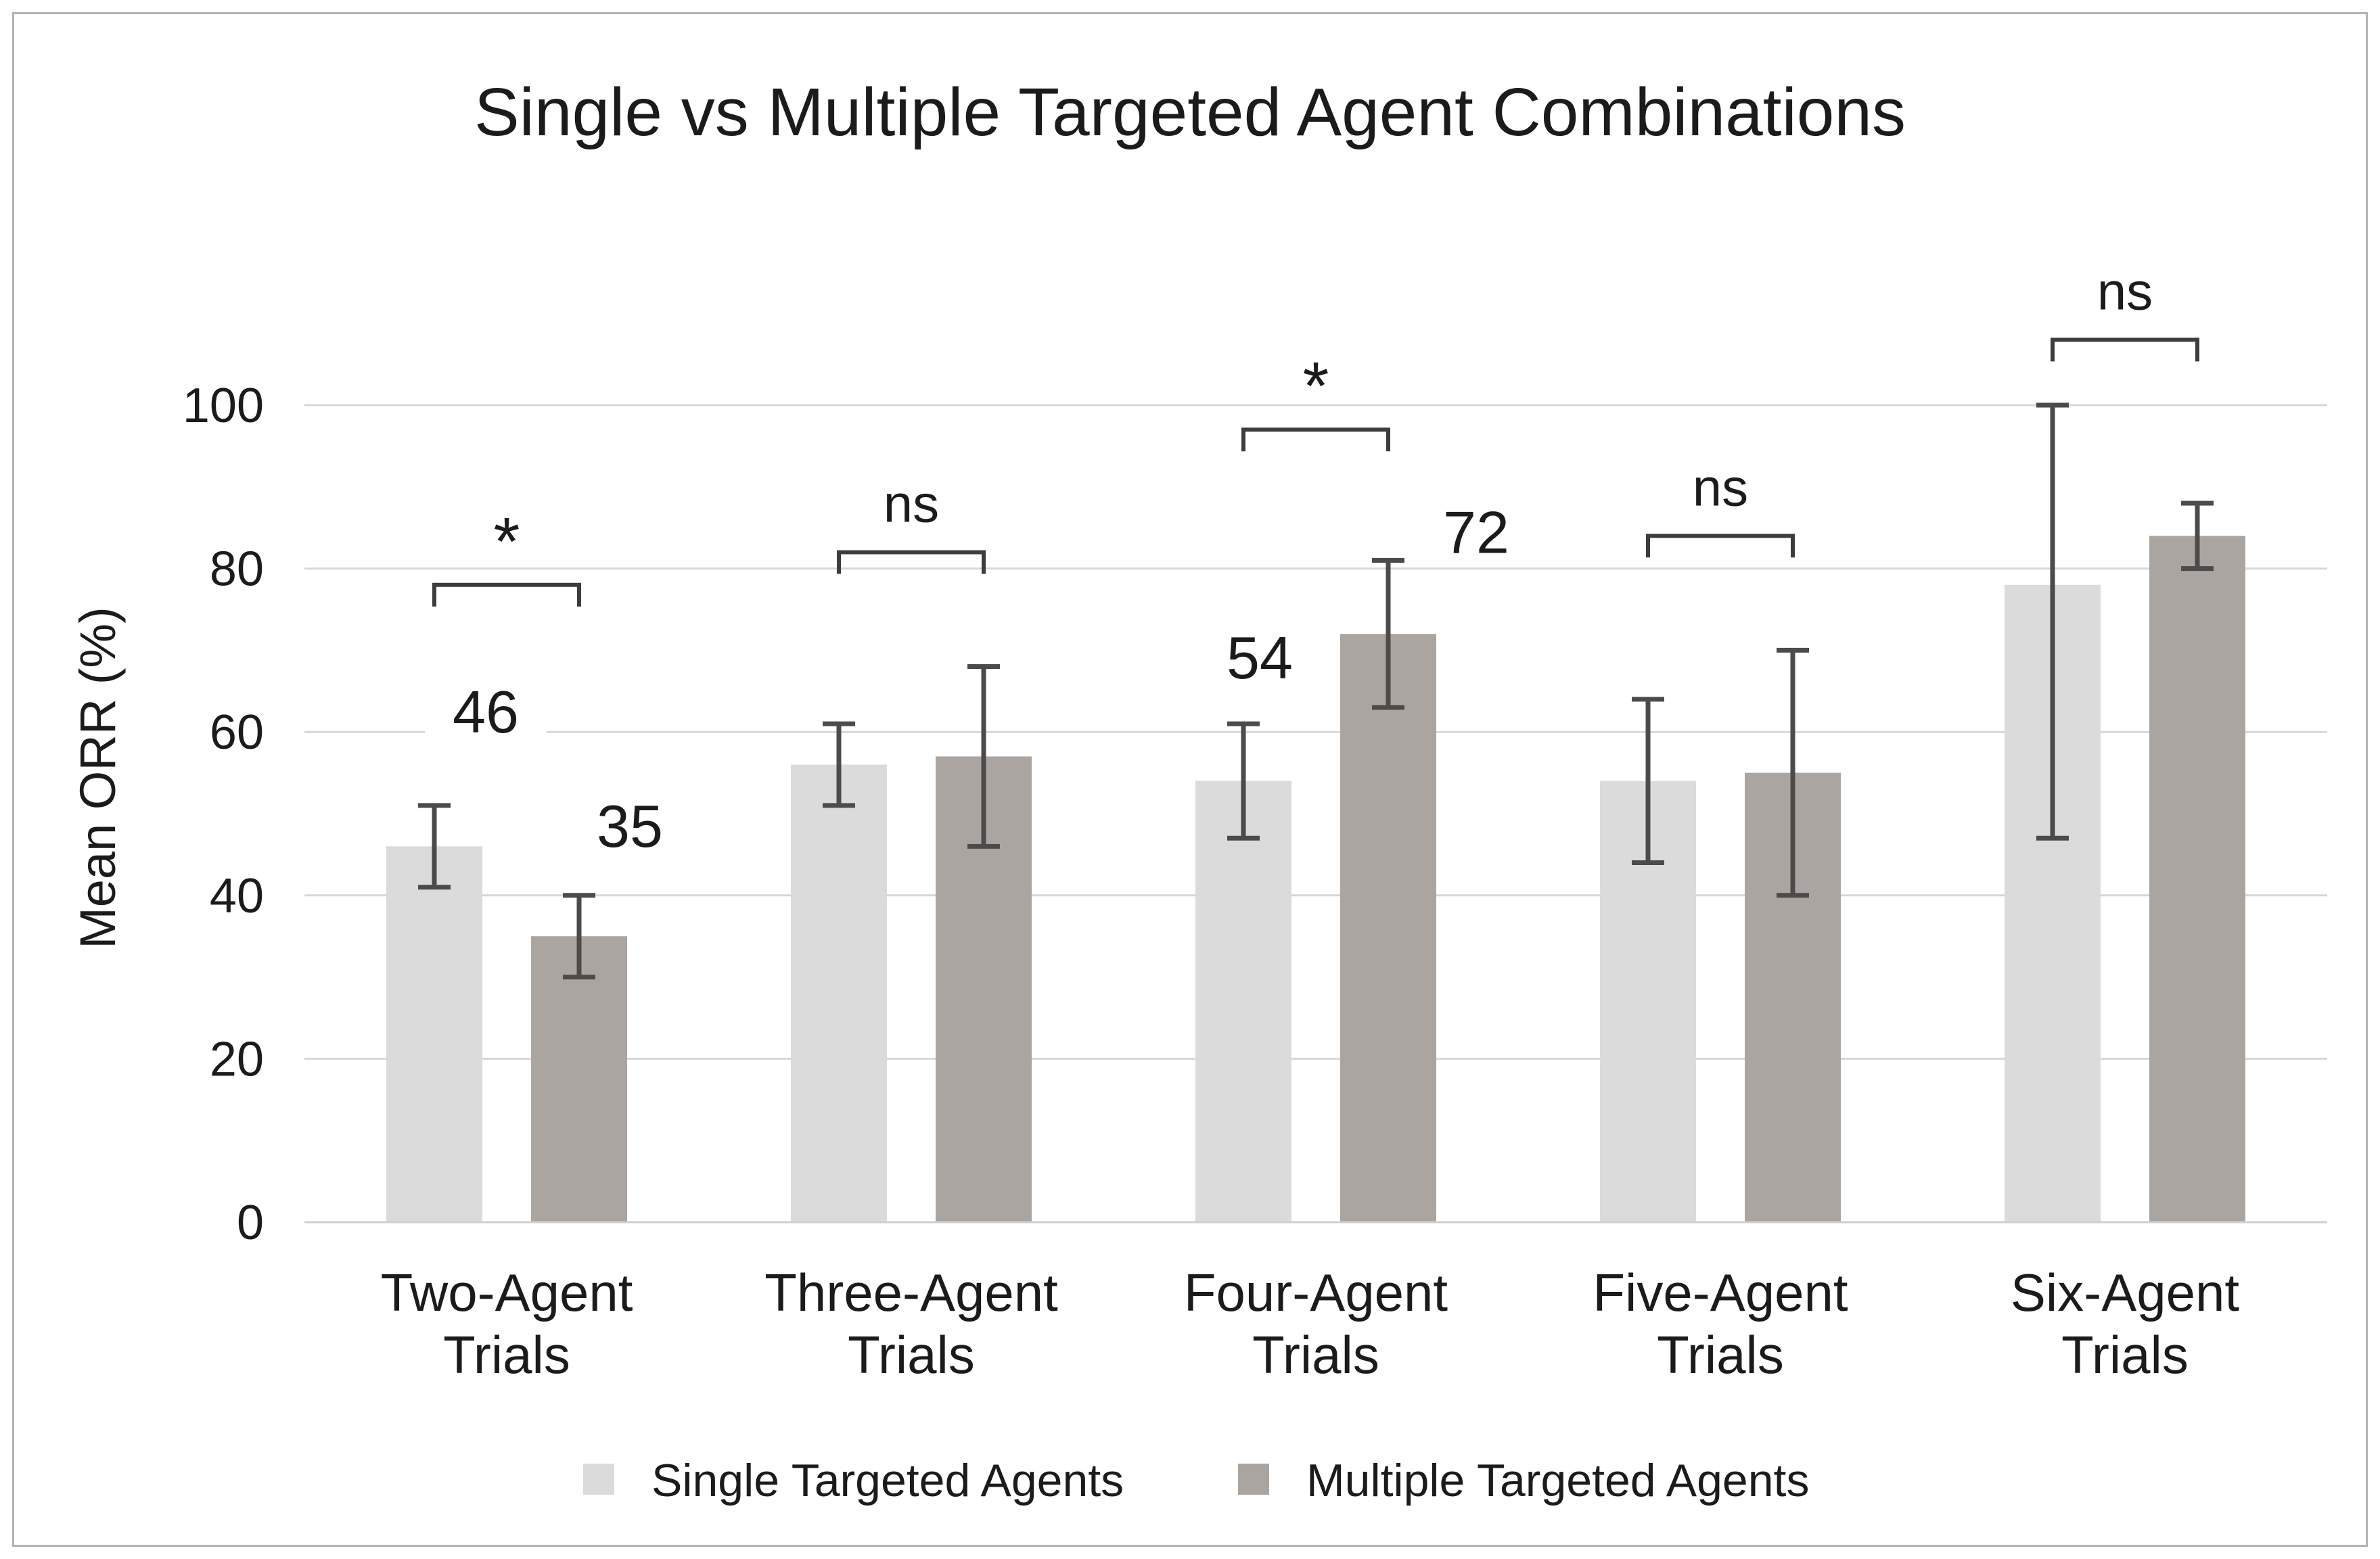 The width and height of the screenshot is (2380, 1559). I want to click on y-tick-label: 20, so click(237, 1059).